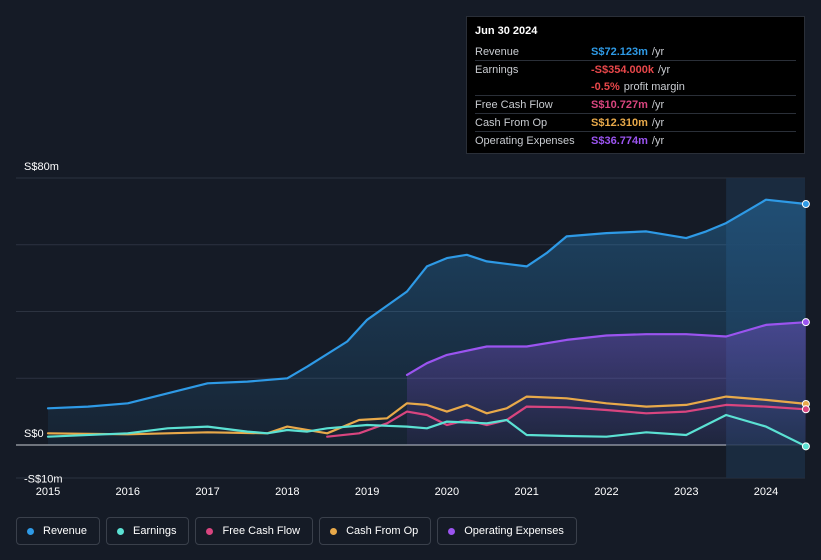 This screenshot has height=560, width=821. What do you see at coordinates (511, 122) in the screenshot?
I see `tooltip-label: Cash From Op` at bounding box center [511, 122].